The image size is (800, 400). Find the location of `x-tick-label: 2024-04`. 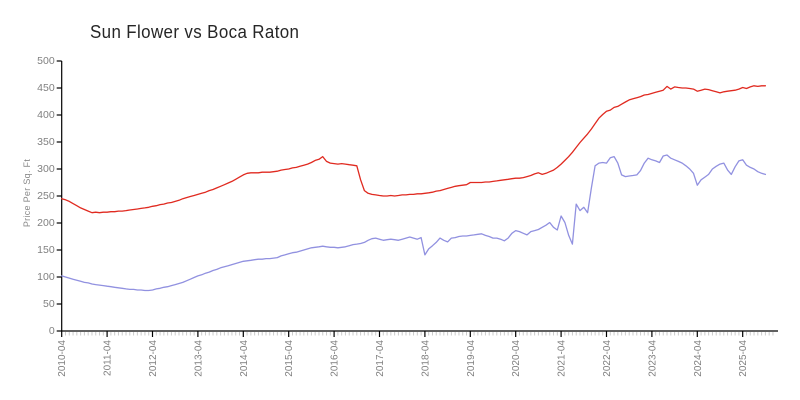

x-tick-label: 2024-04 is located at coordinates (698, 358).